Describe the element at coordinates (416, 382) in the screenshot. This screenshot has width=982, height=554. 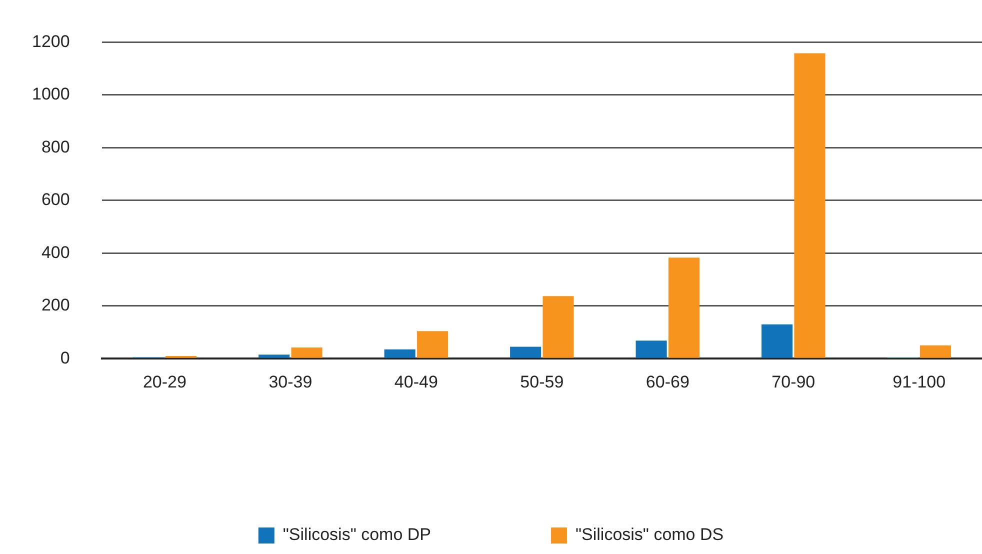
I see `x-tick-label: 40-49` at that location.